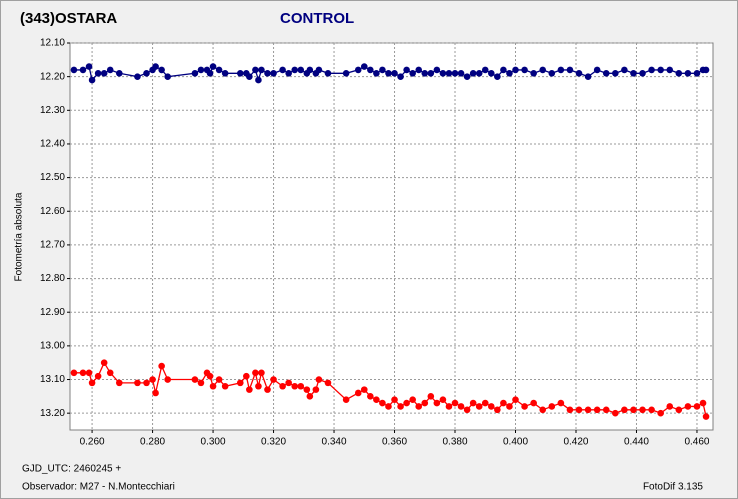 Image resolution: width=738 pixels, height=499 pixels. Describe the element at coordinates (52, 177) in the screenshot. I see `y-tick-label: 12.50` at that location.